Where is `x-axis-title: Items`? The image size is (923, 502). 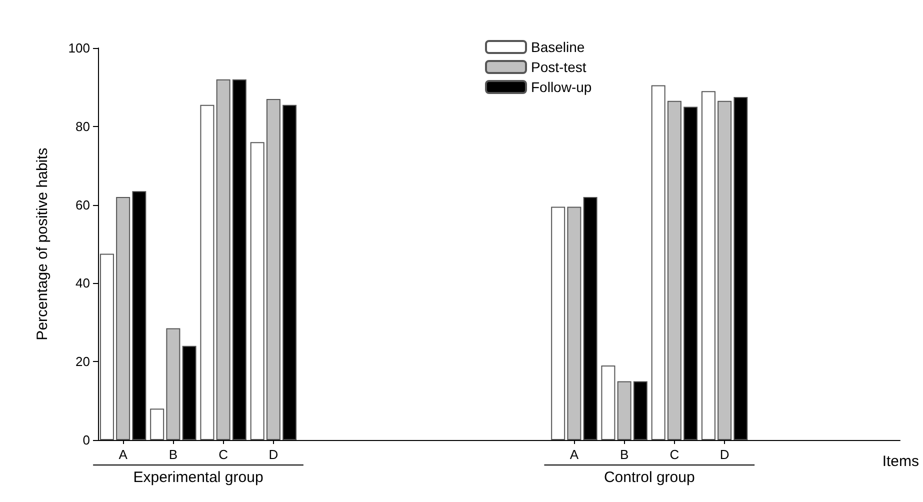
x-axis-title: Items is located at coordinates (901, 461).